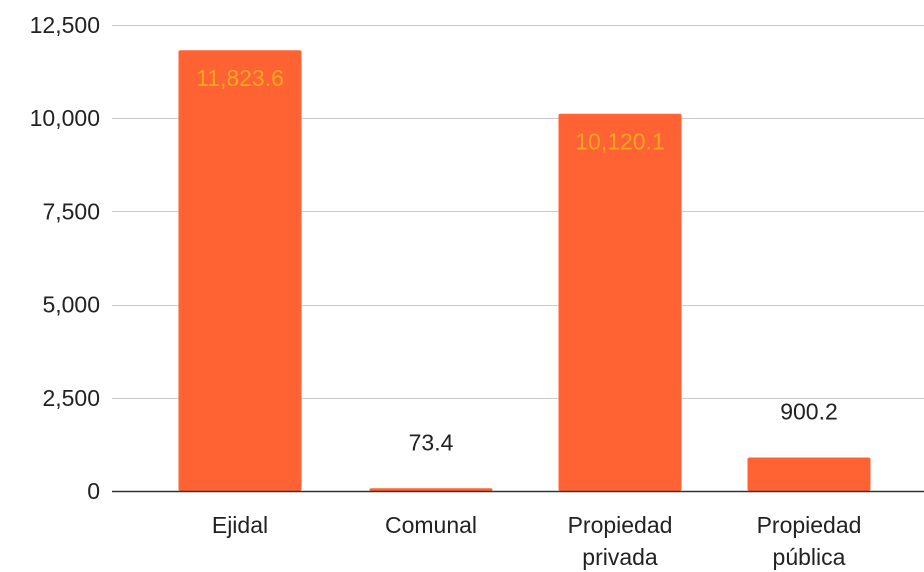  I want to click on data-label: 900.2, so click(809, 411).